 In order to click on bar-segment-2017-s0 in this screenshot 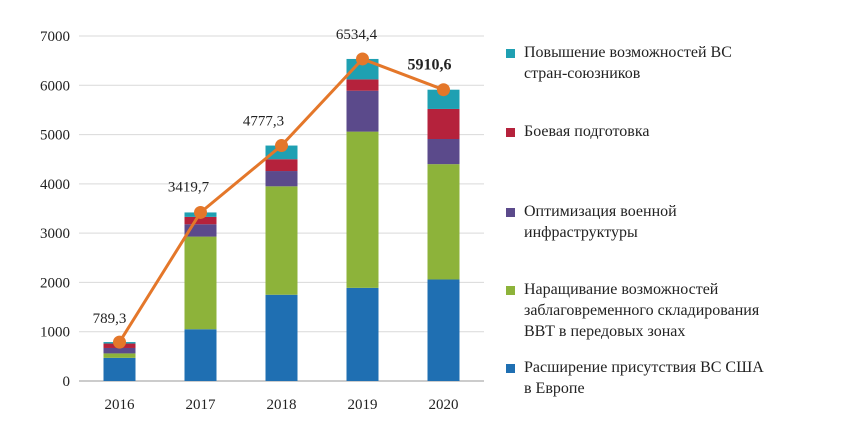, I will do `click(200, 355)`.